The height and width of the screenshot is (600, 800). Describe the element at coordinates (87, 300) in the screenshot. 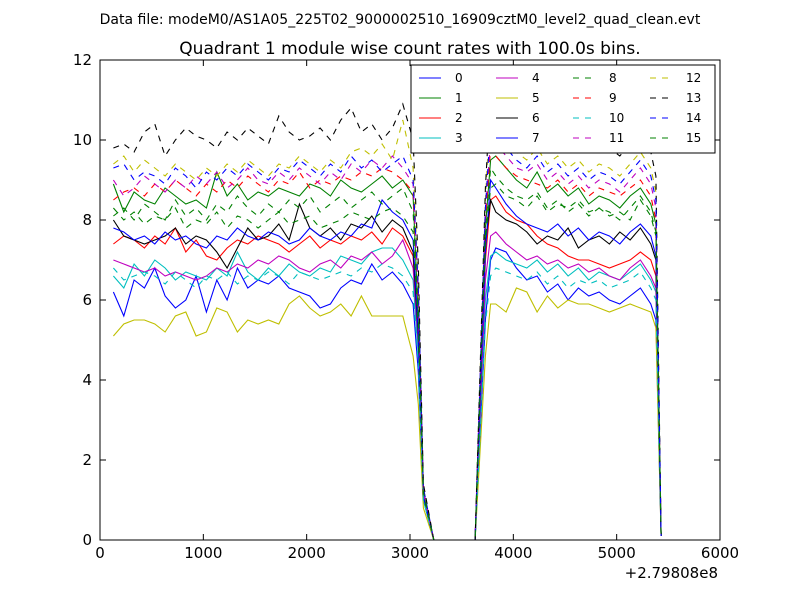

I see `y-tick-label: 6` at that location.